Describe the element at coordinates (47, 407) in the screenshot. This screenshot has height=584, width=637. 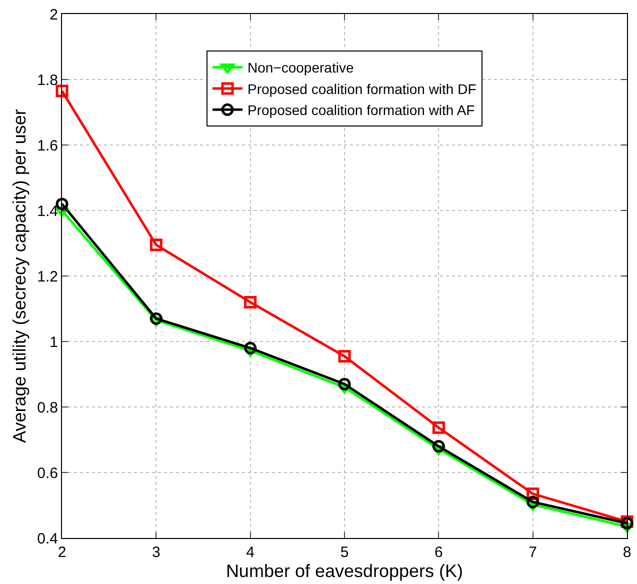
I see `y-tick-label: 0.8` at that location.